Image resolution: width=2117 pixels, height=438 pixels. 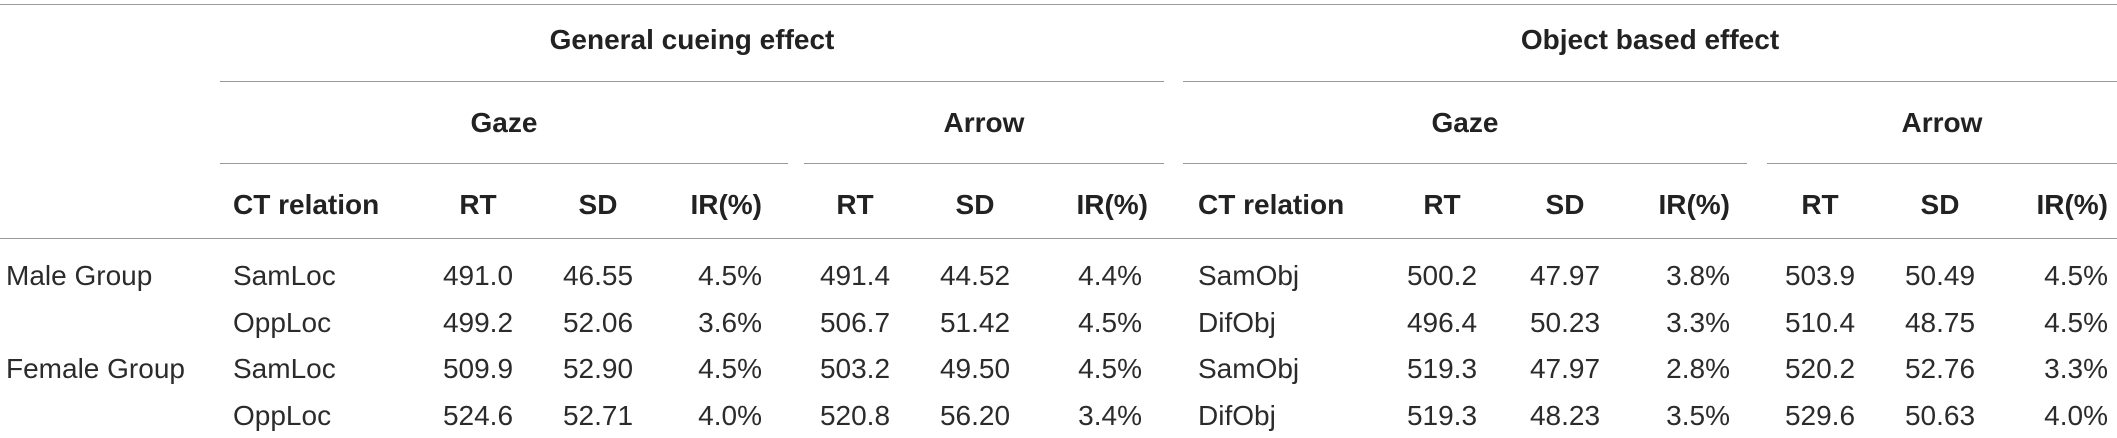 I want to click on row-group-label: Male Group, so click(x=79, y=275).